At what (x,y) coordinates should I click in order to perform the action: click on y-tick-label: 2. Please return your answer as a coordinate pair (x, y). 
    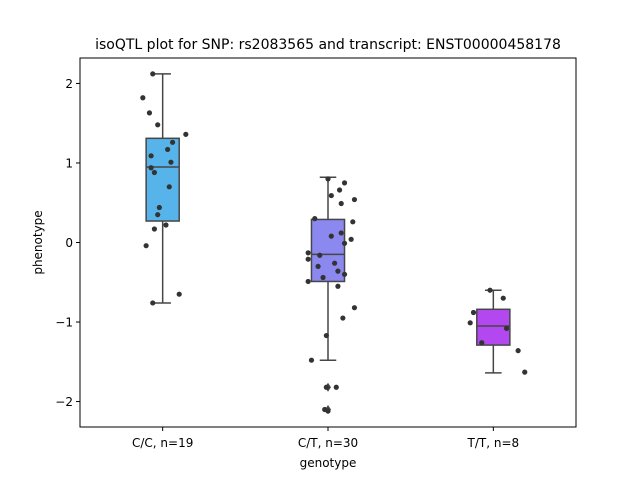
    Looking at the image, I should click on (69, 84).